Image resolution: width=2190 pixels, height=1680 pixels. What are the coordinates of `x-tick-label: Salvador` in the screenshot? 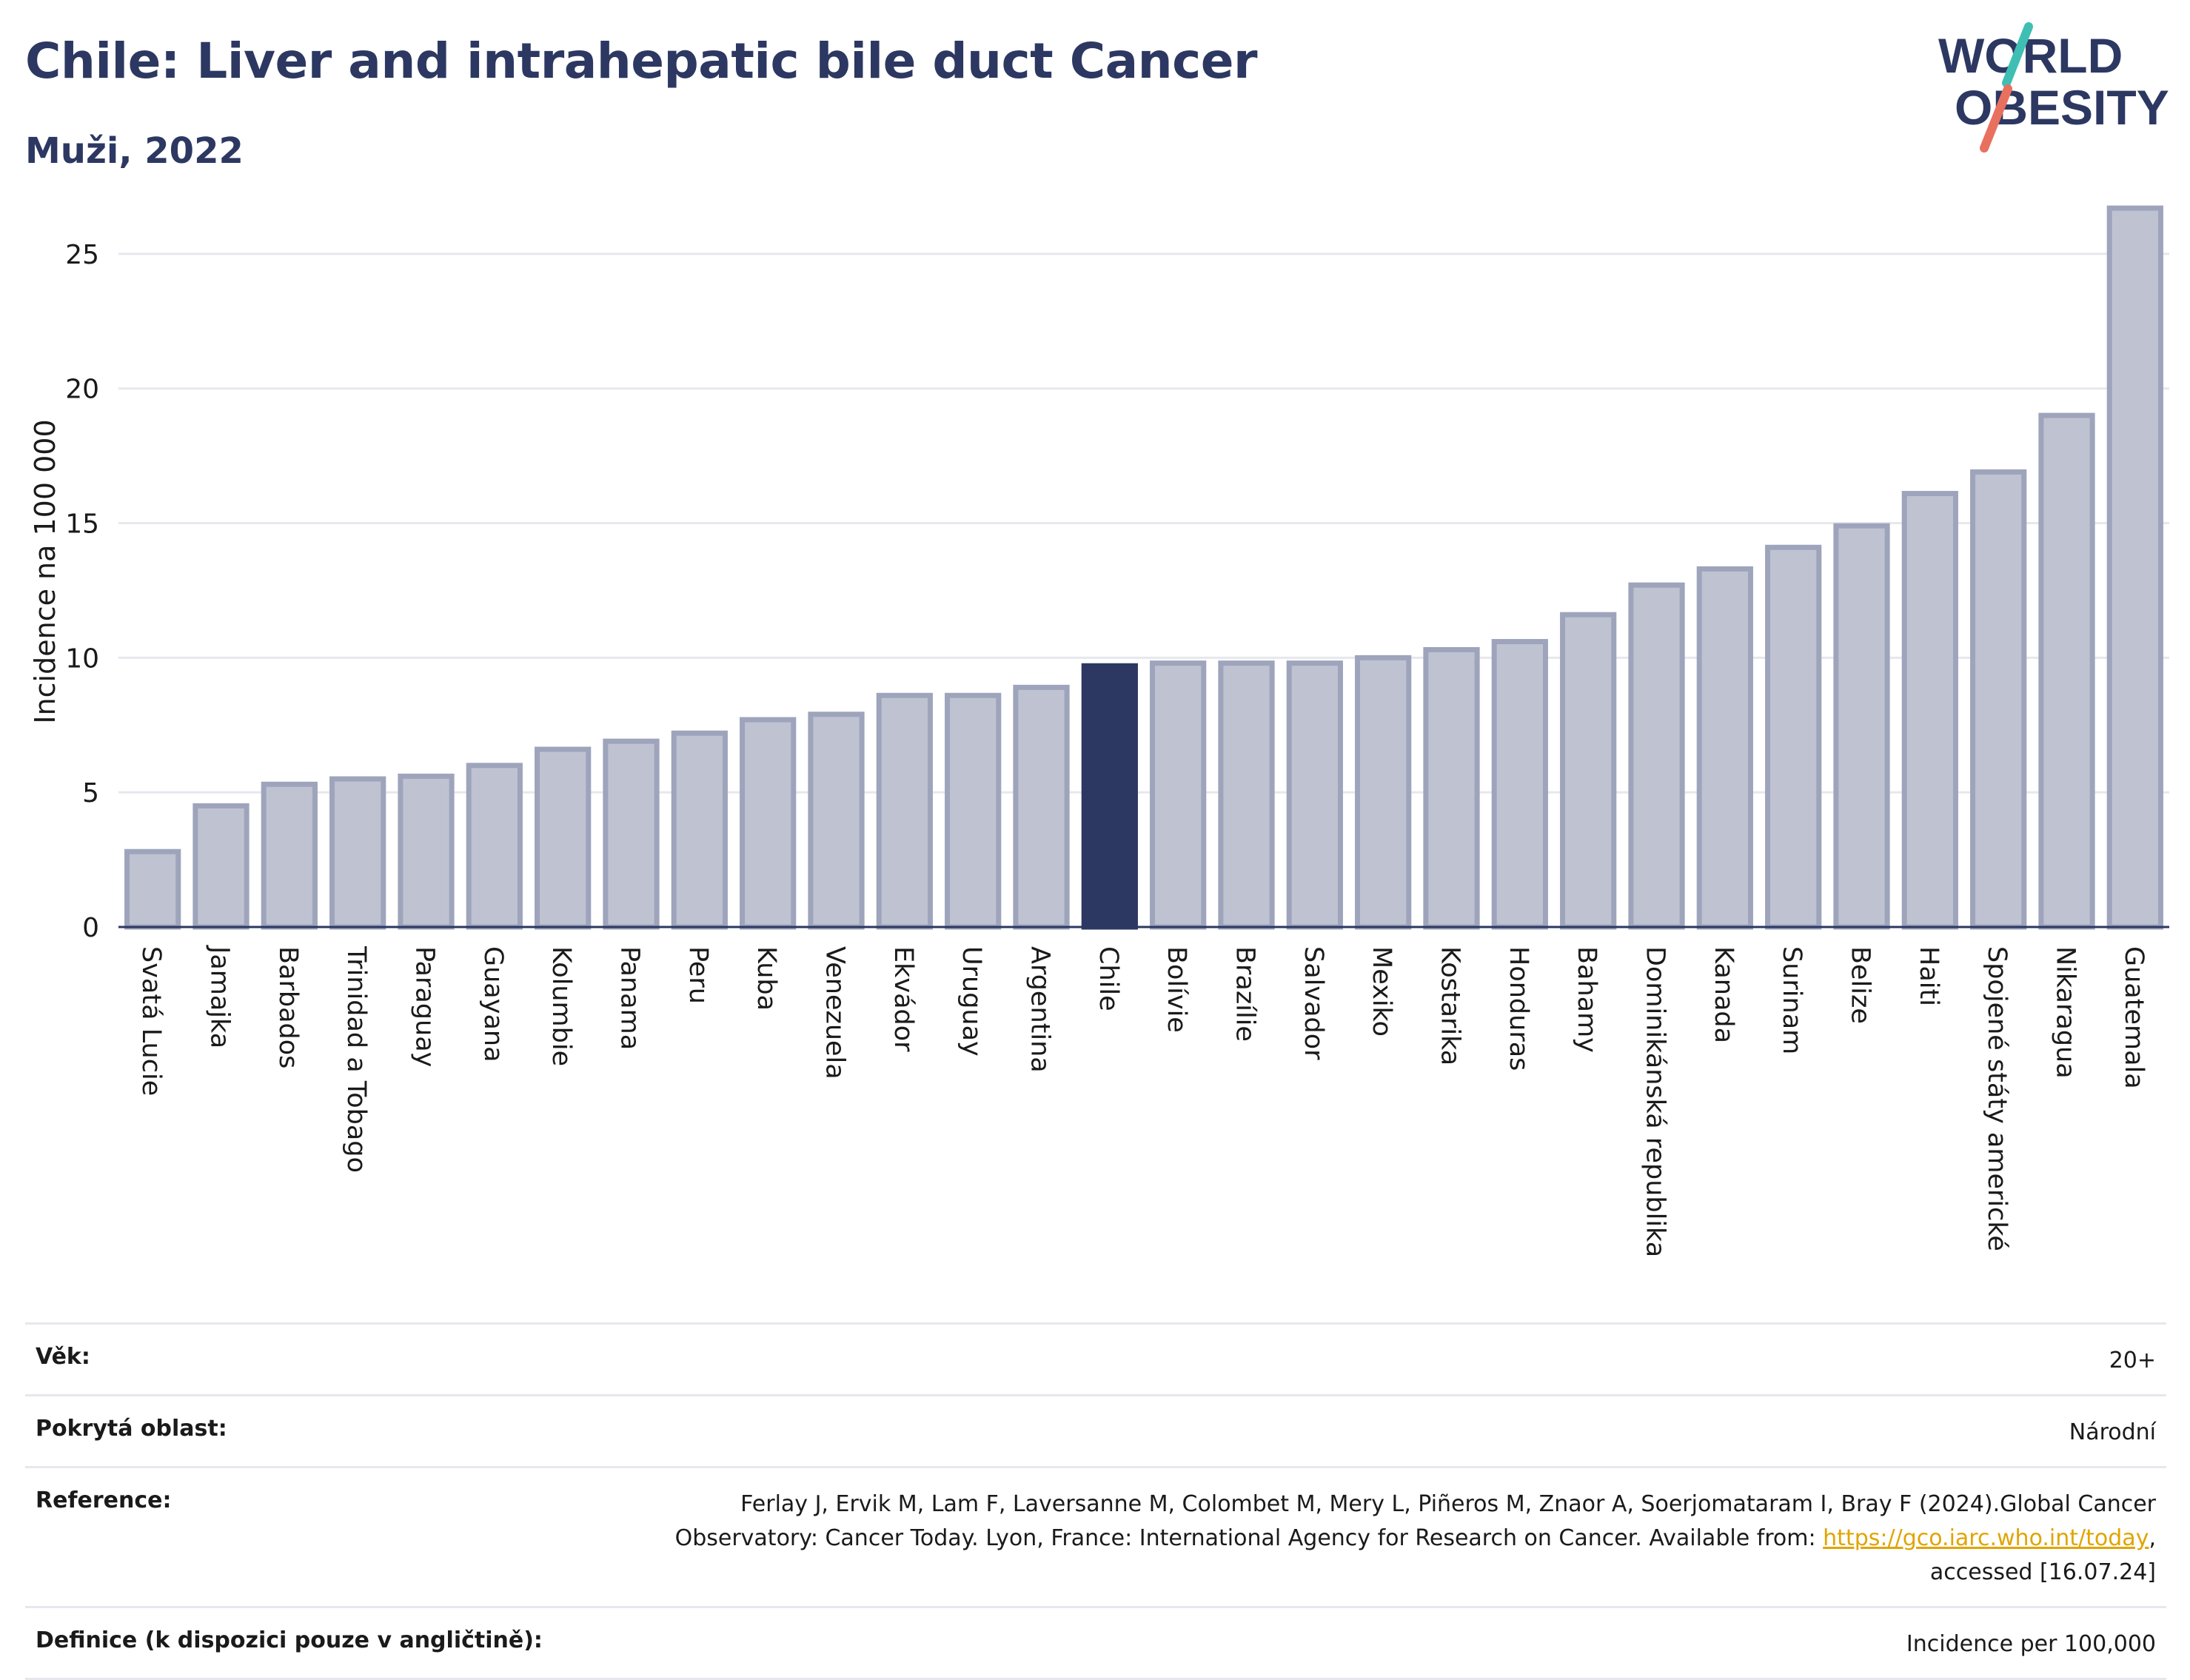 It's located at (1313, 1003).